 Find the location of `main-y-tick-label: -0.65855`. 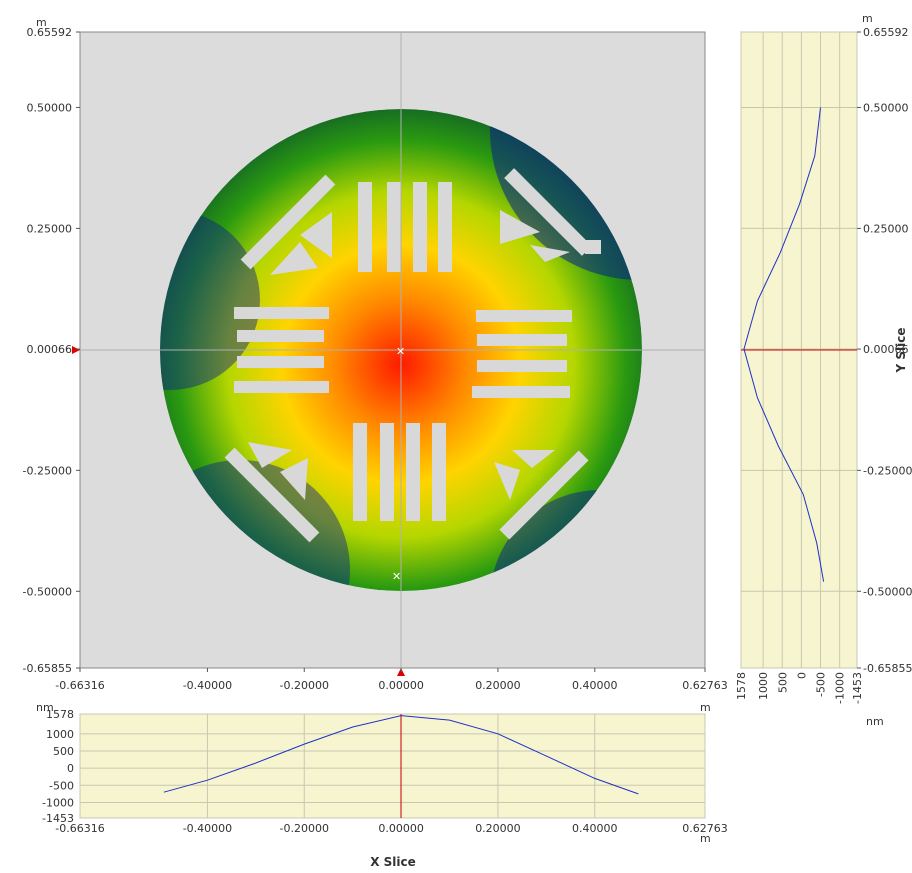

main-y-tick-label: -0.65855 is located at coordinates (47, 668).